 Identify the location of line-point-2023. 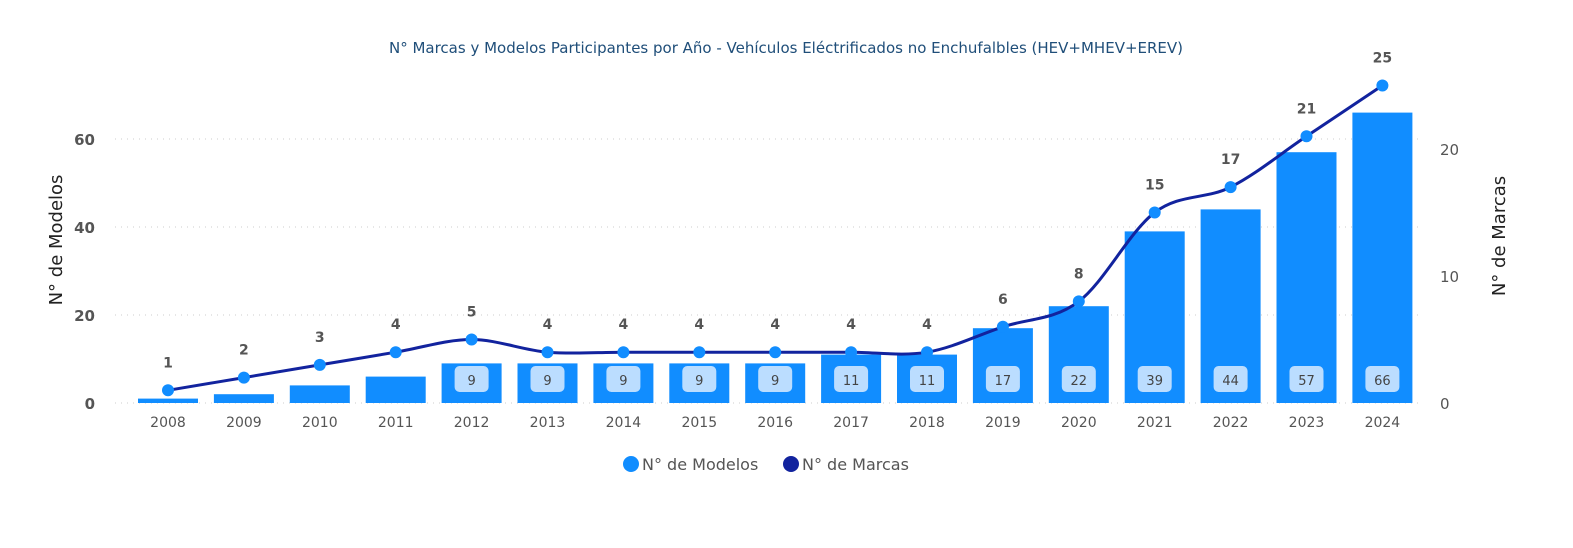
(1306, 136).